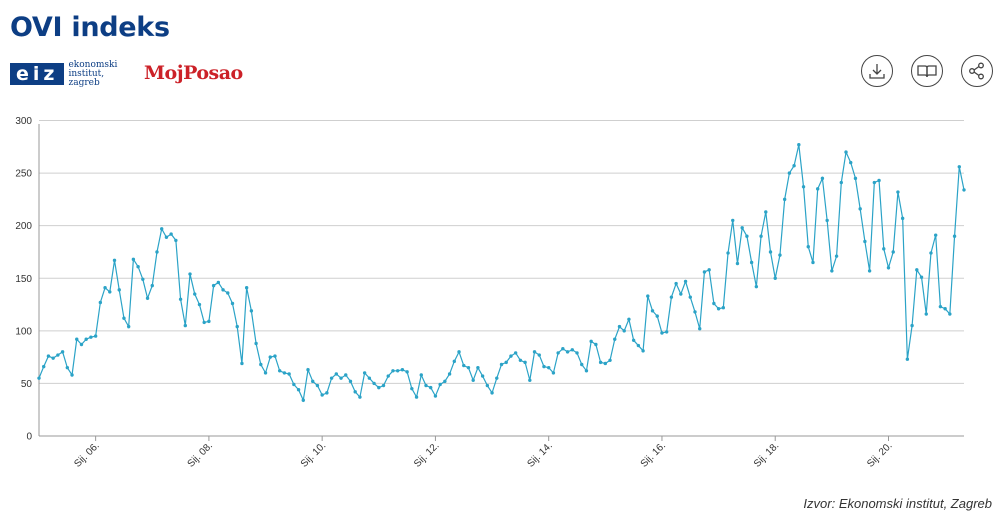 Image resolution: width=1000 pixels, height=521 pixels. What do you see at coordinates (27, 384) in the screenshot?
I see `y-tick-label: 50` at bounding box center [27, 384].